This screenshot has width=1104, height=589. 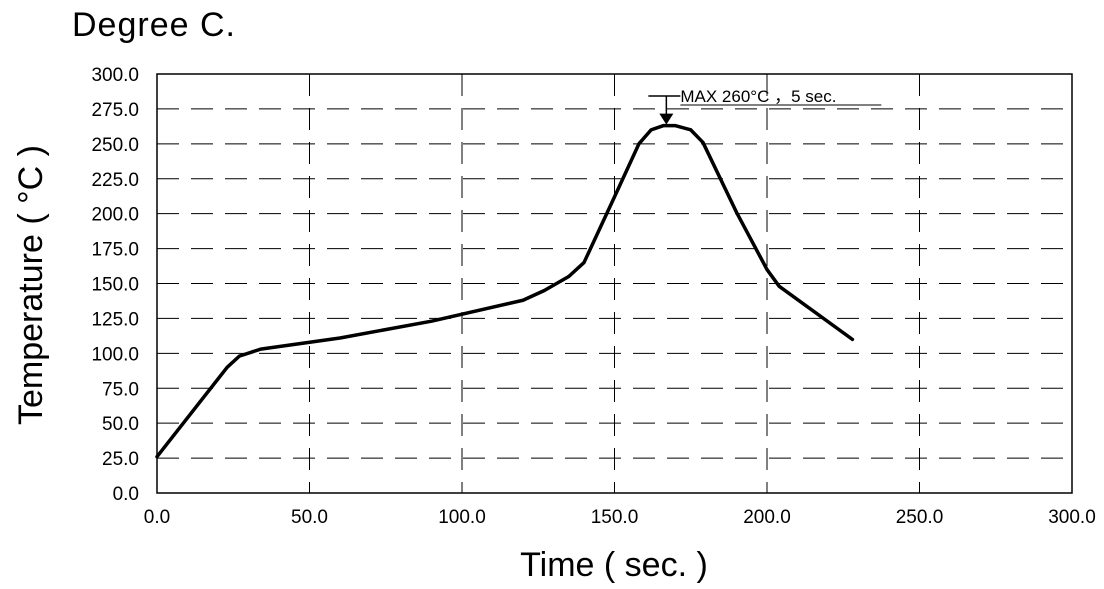 What do you see at coordinates (115, 250) in the screenshot?
I see `y-tick-label: 175.0` at bounding box center [115, 250].